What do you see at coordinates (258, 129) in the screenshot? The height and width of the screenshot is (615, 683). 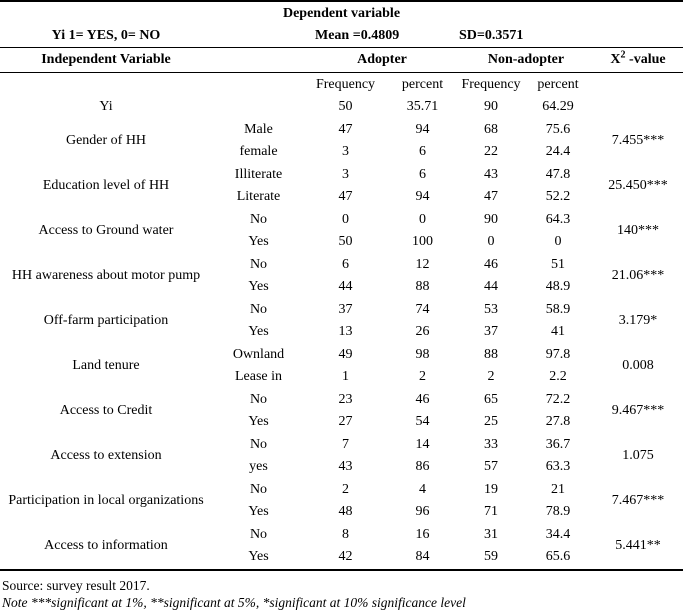 I see `category-cell: Male` at bounding box center [258, 129].